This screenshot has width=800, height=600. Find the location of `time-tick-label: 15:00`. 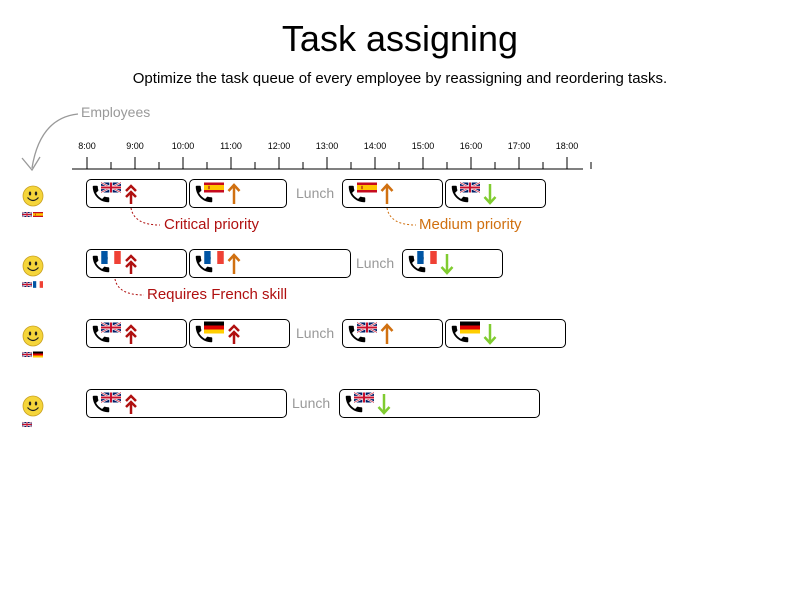

time-tick-label: 15:00 is located at coordinates (423, 146).